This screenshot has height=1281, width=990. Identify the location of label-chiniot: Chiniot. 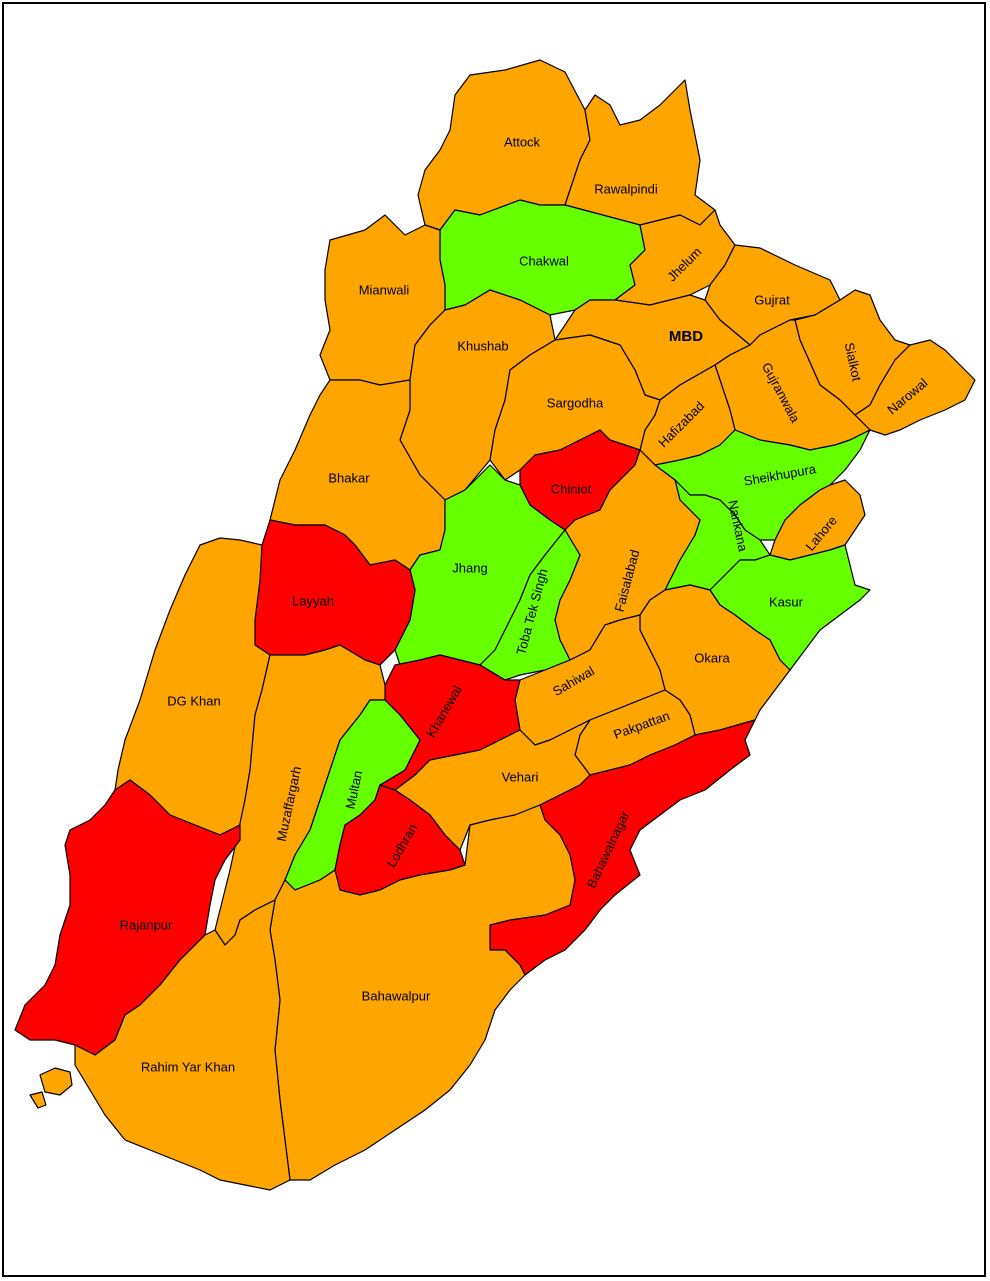
(571, 488).